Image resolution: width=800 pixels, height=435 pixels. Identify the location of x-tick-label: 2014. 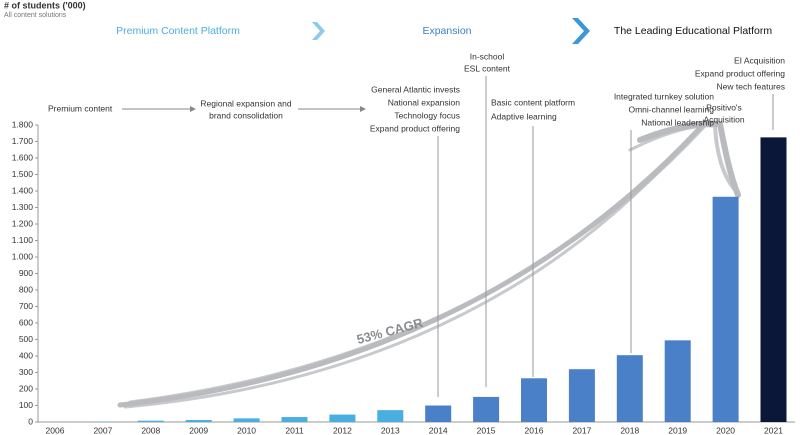
(438, 430).